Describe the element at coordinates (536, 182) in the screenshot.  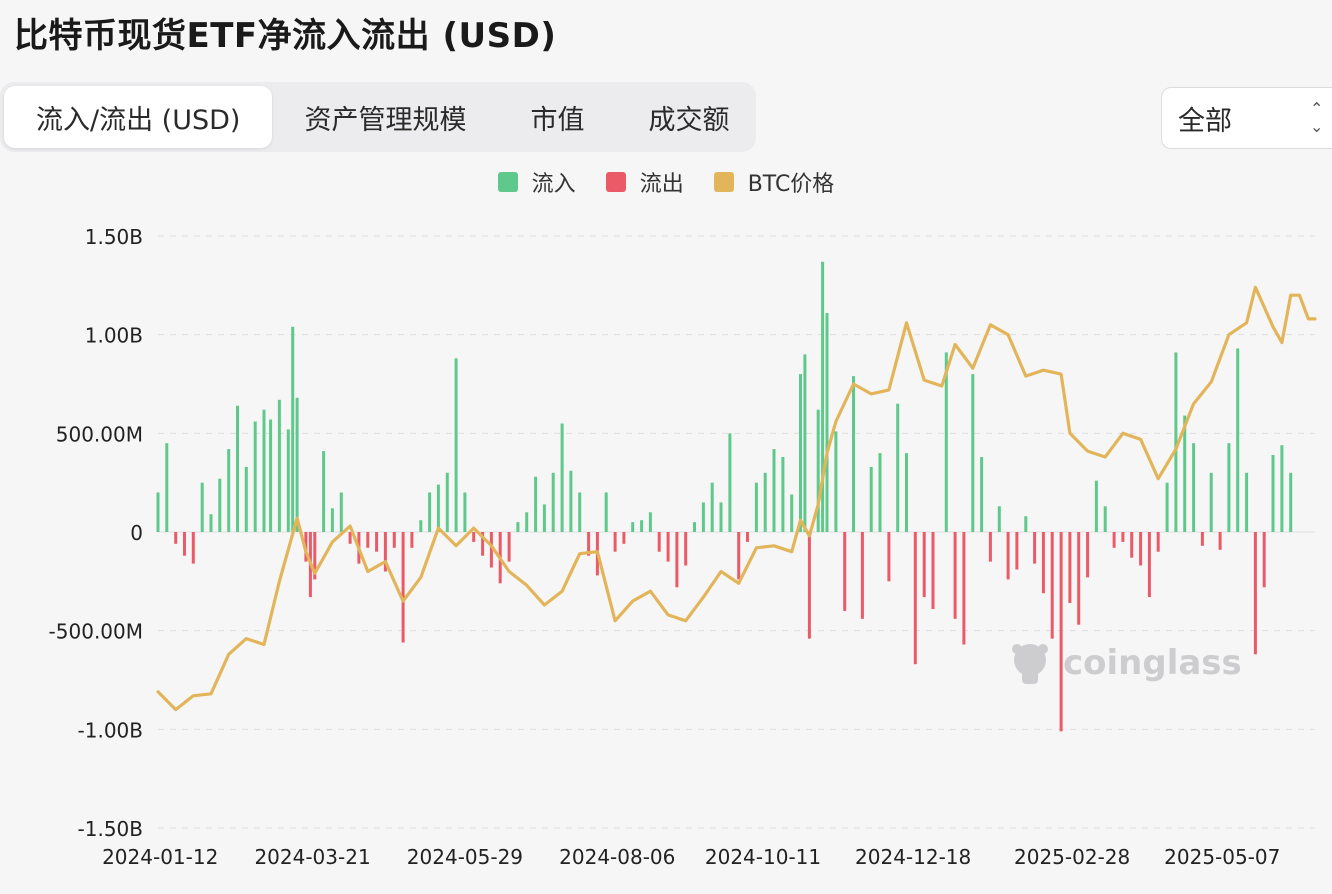
I see `legend-item-inflow: 流入` at that location.